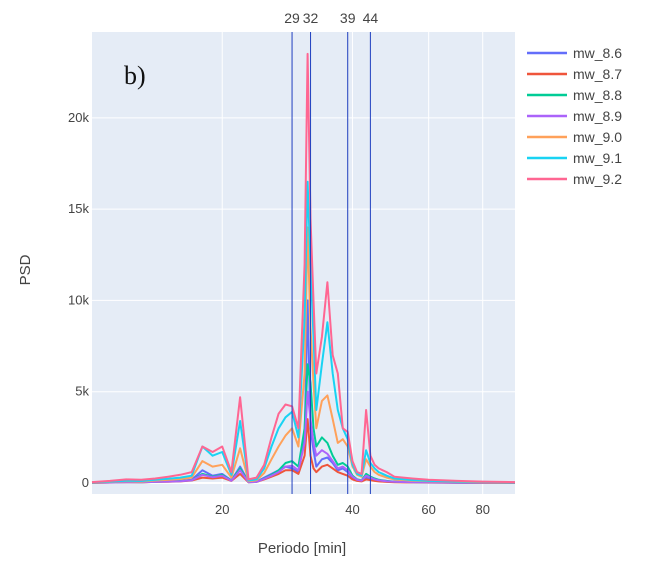 The width and height of the screenshot is (655, 562). What do you see at coordinates (78, 117) in the screenshot?
I see `y-tick-label: 20k` at bounding box center [78, 117].